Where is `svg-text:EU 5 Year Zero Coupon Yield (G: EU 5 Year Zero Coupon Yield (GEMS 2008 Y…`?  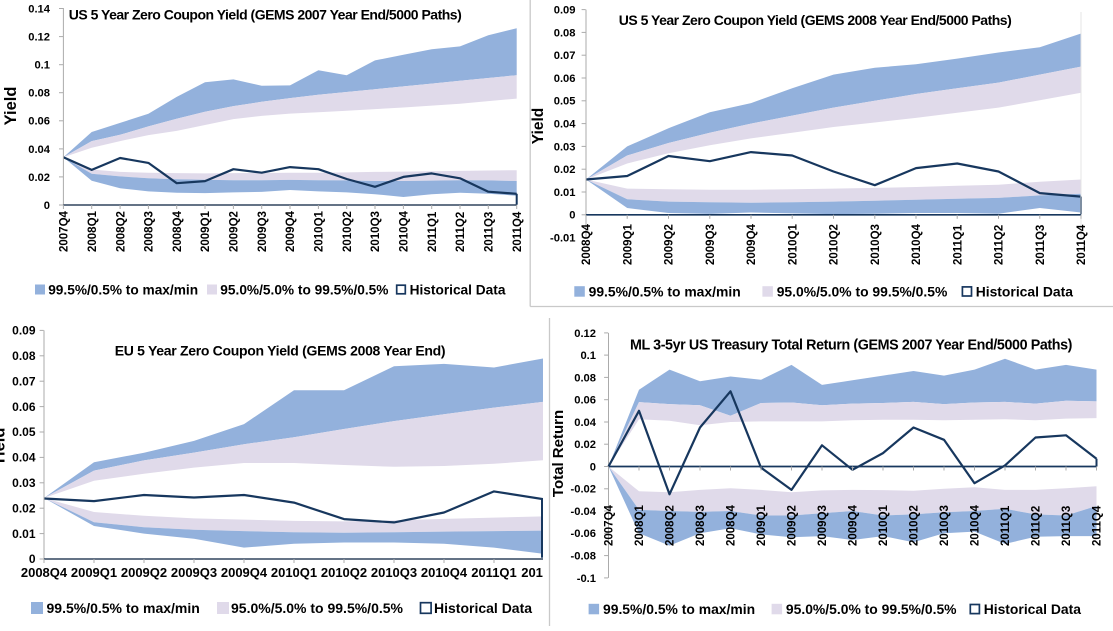
svg-text:EU 5 Year Zero Coupon Yield (G: EU 5 Year Zero Coupon Yield (GEMS 2008 Y… is located at coordinates (280, 351).